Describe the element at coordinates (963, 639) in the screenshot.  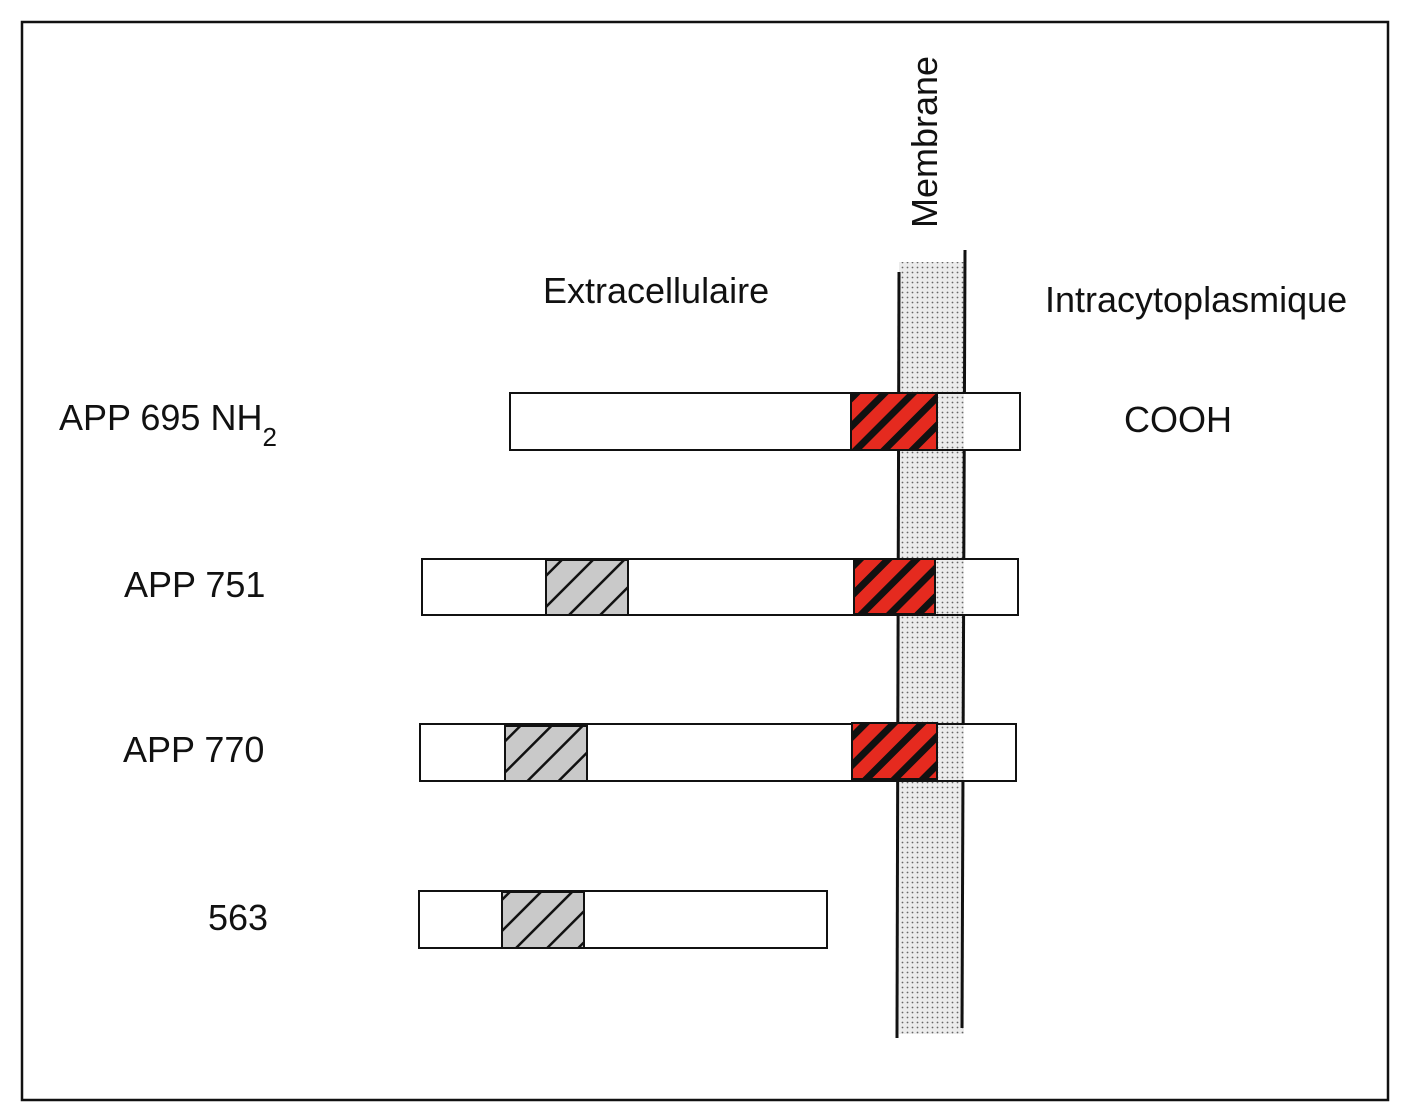
I see `membrane-inner-edge` at that location.